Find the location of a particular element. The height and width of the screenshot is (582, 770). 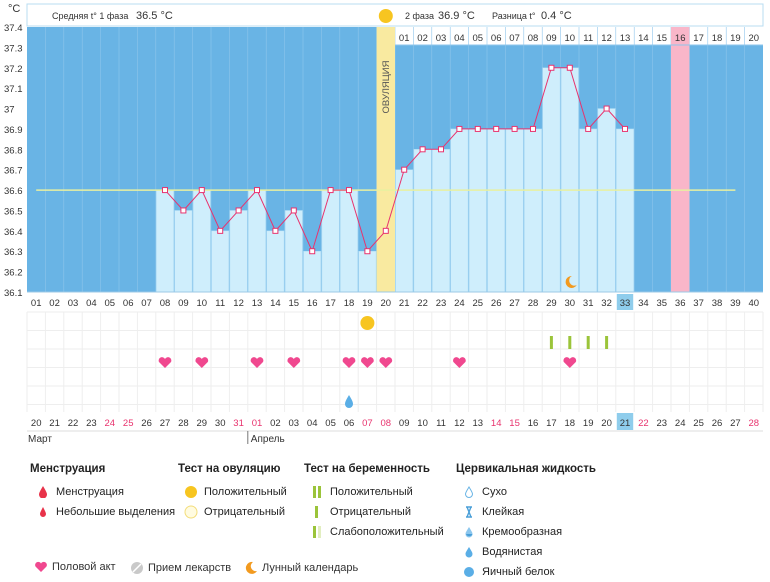

date-label: 29 is located at coordinates (202, 423).